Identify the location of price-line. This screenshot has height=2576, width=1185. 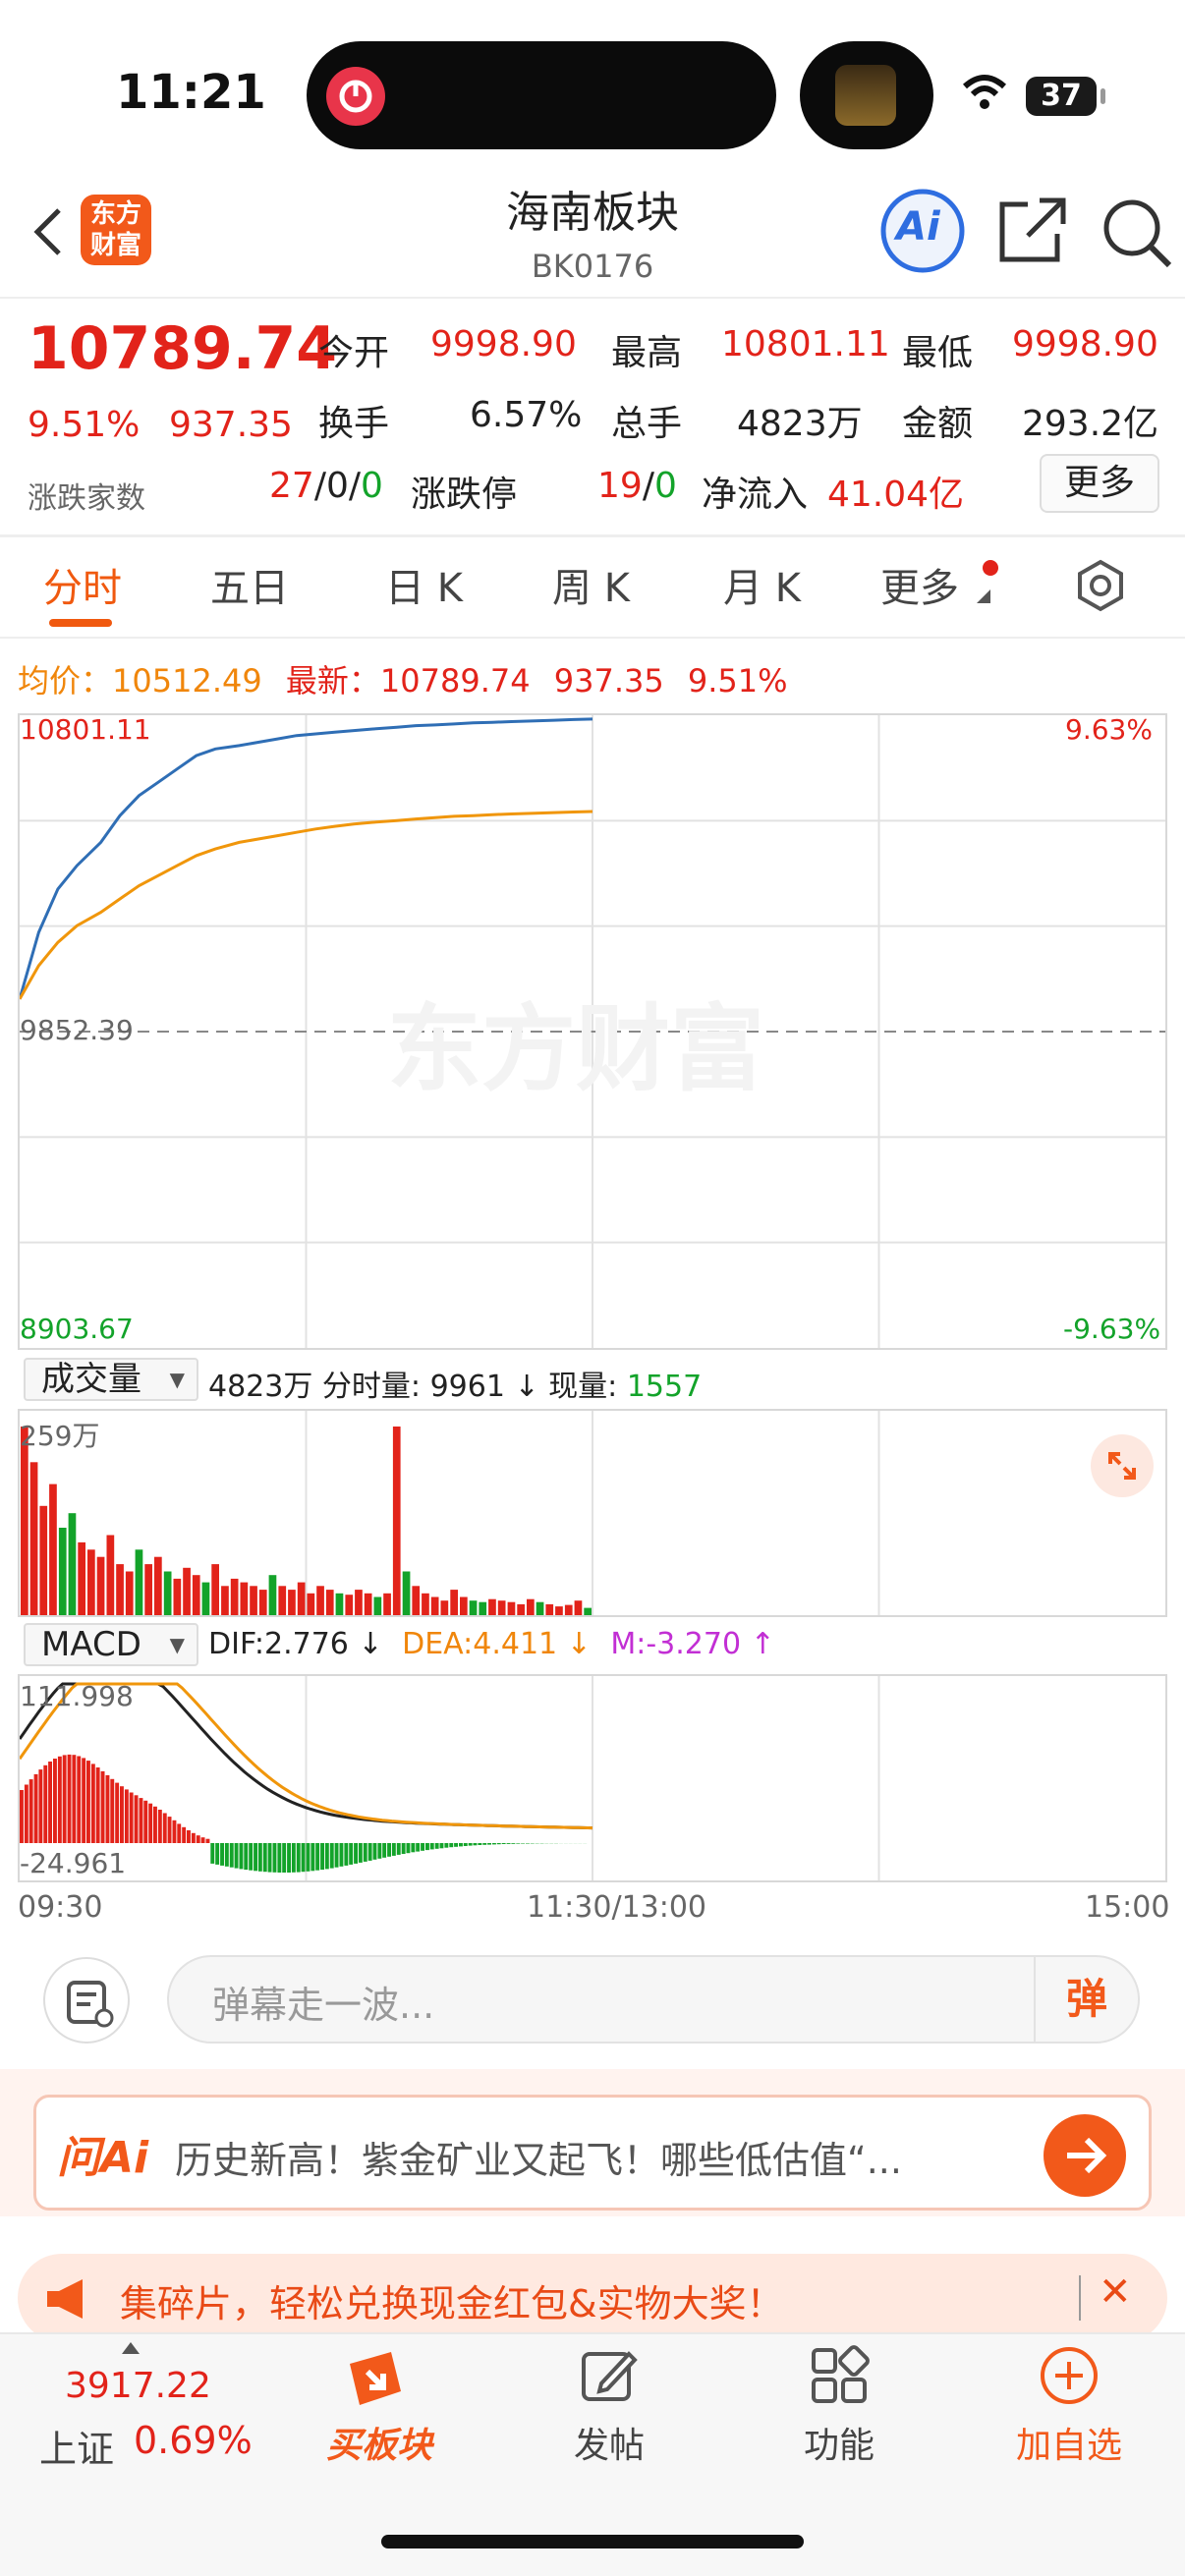
(307, 858).